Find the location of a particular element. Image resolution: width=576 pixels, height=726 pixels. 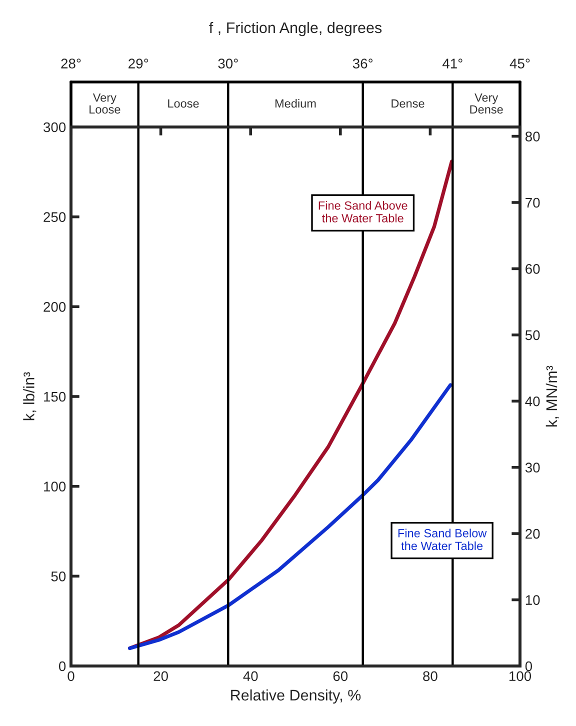

text: f , Friction Angle, degrees is located at coordinates (295, 29).